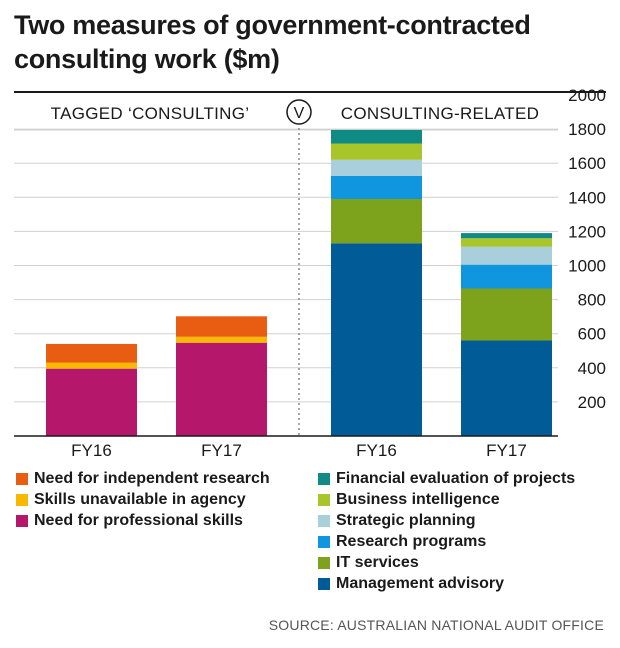  I want to click on y-tick-label: 1400, so click(587, 197).